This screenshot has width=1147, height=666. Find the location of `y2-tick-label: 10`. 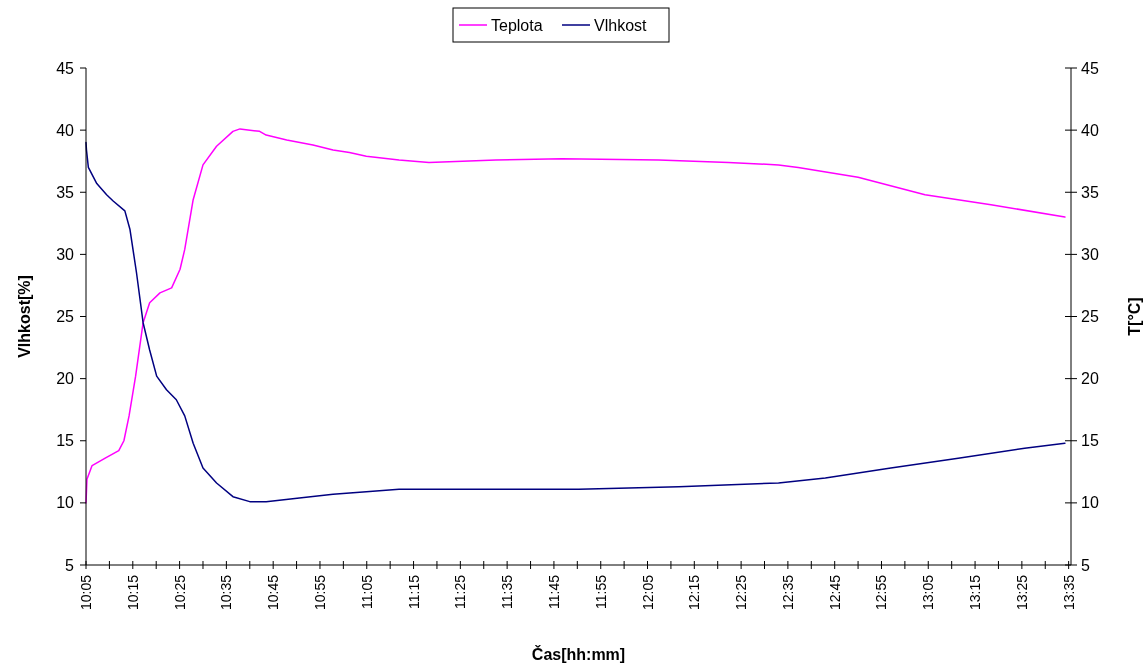

y2-tick-label: 10 is located at coordinates (1090, 503).